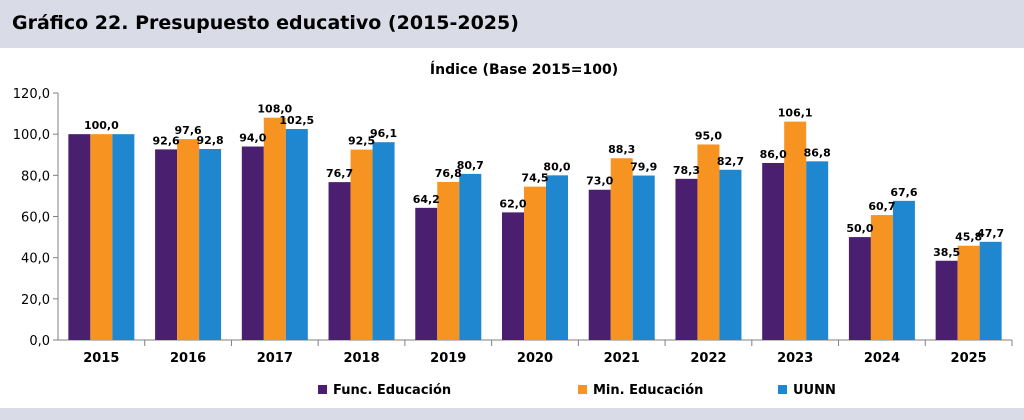  Describe the element at coordinates (708, 135) in the screenshot. I see `data-label: 95,0` at that location.